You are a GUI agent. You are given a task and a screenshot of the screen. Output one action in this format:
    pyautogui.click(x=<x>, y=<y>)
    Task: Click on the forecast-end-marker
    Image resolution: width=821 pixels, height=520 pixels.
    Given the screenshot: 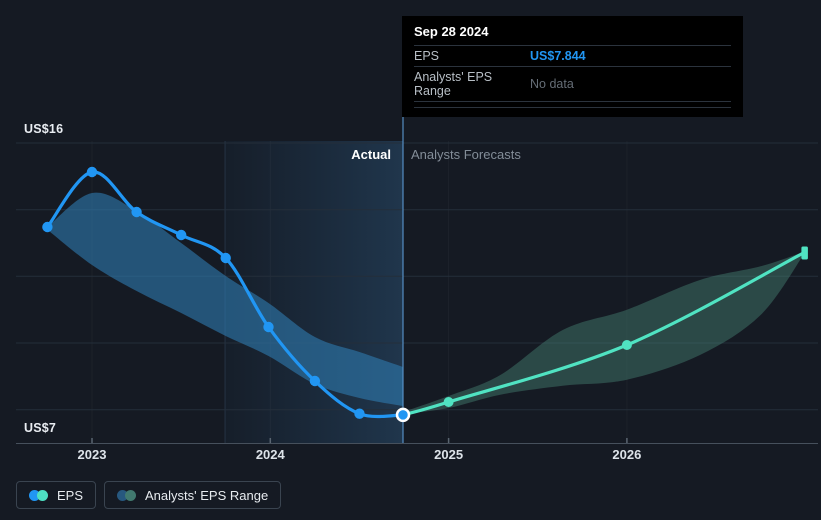 What is the action you would take?
    pyautogui.click(x=804, y=253)
    